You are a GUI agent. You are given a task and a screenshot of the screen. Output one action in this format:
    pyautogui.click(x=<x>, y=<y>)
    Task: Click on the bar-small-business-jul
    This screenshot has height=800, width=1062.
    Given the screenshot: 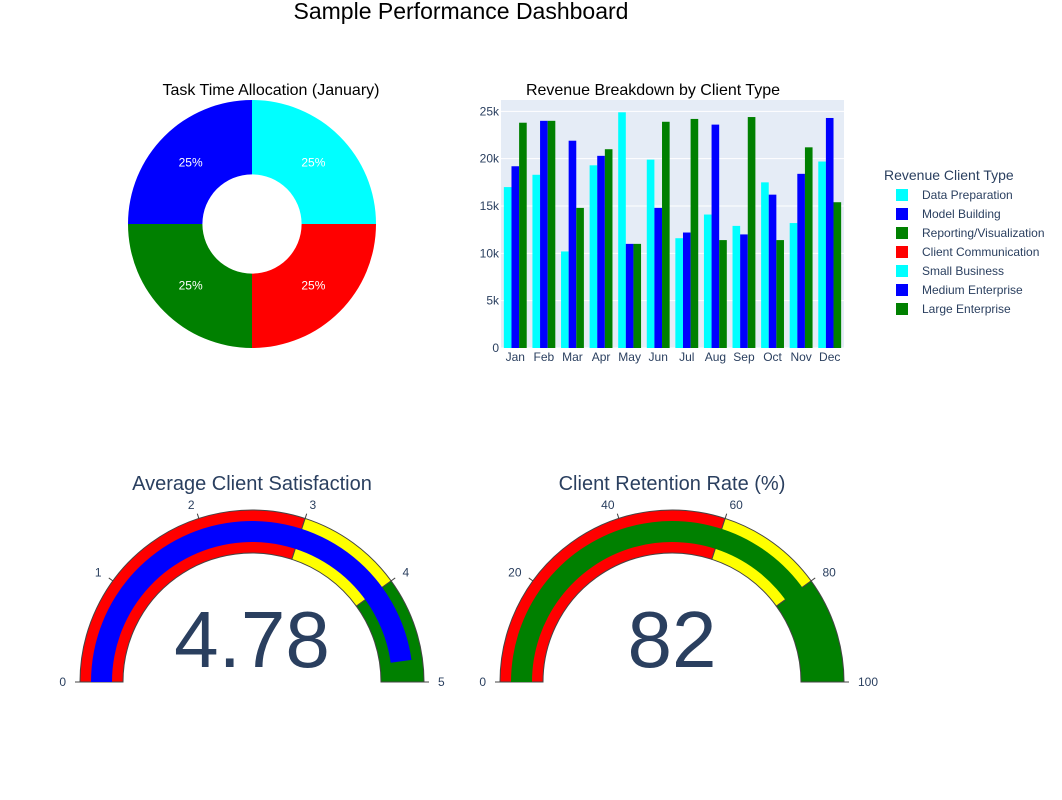 What is the action you would take?
    pyautogui.click(x=679, y=293)
    